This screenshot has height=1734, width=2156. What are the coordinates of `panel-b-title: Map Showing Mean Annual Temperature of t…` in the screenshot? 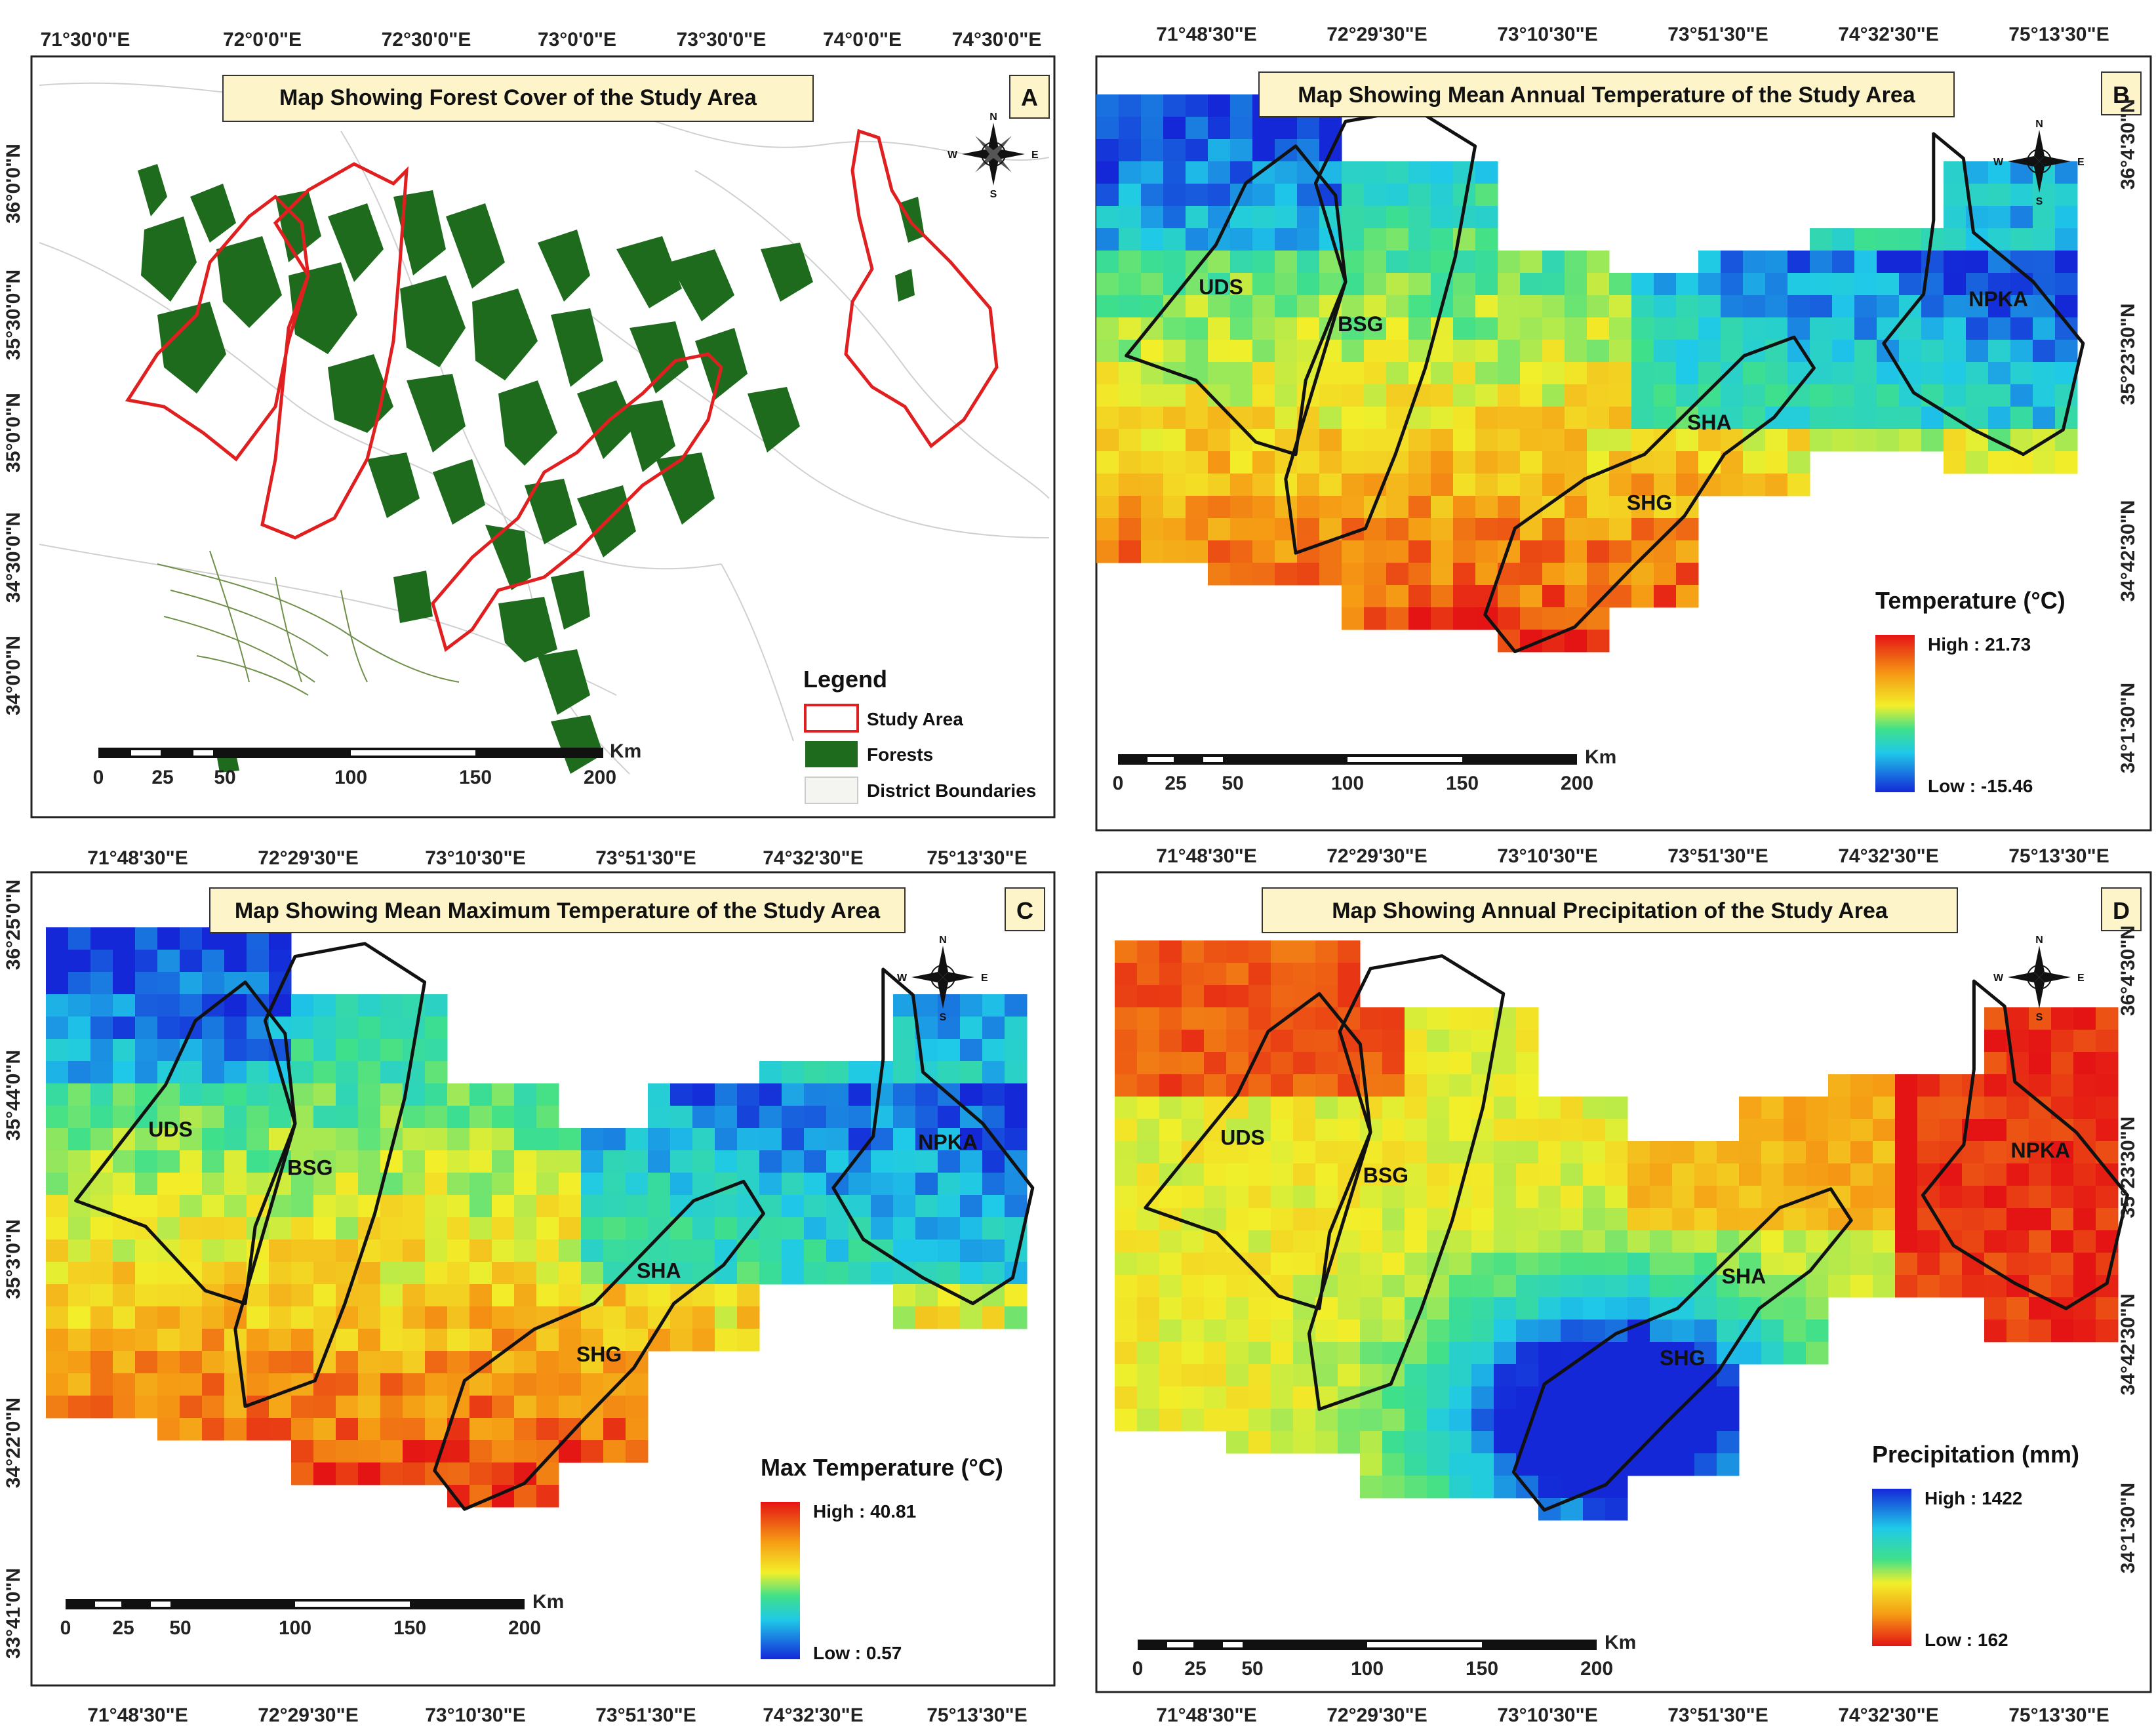 It's located at (1606, 95).